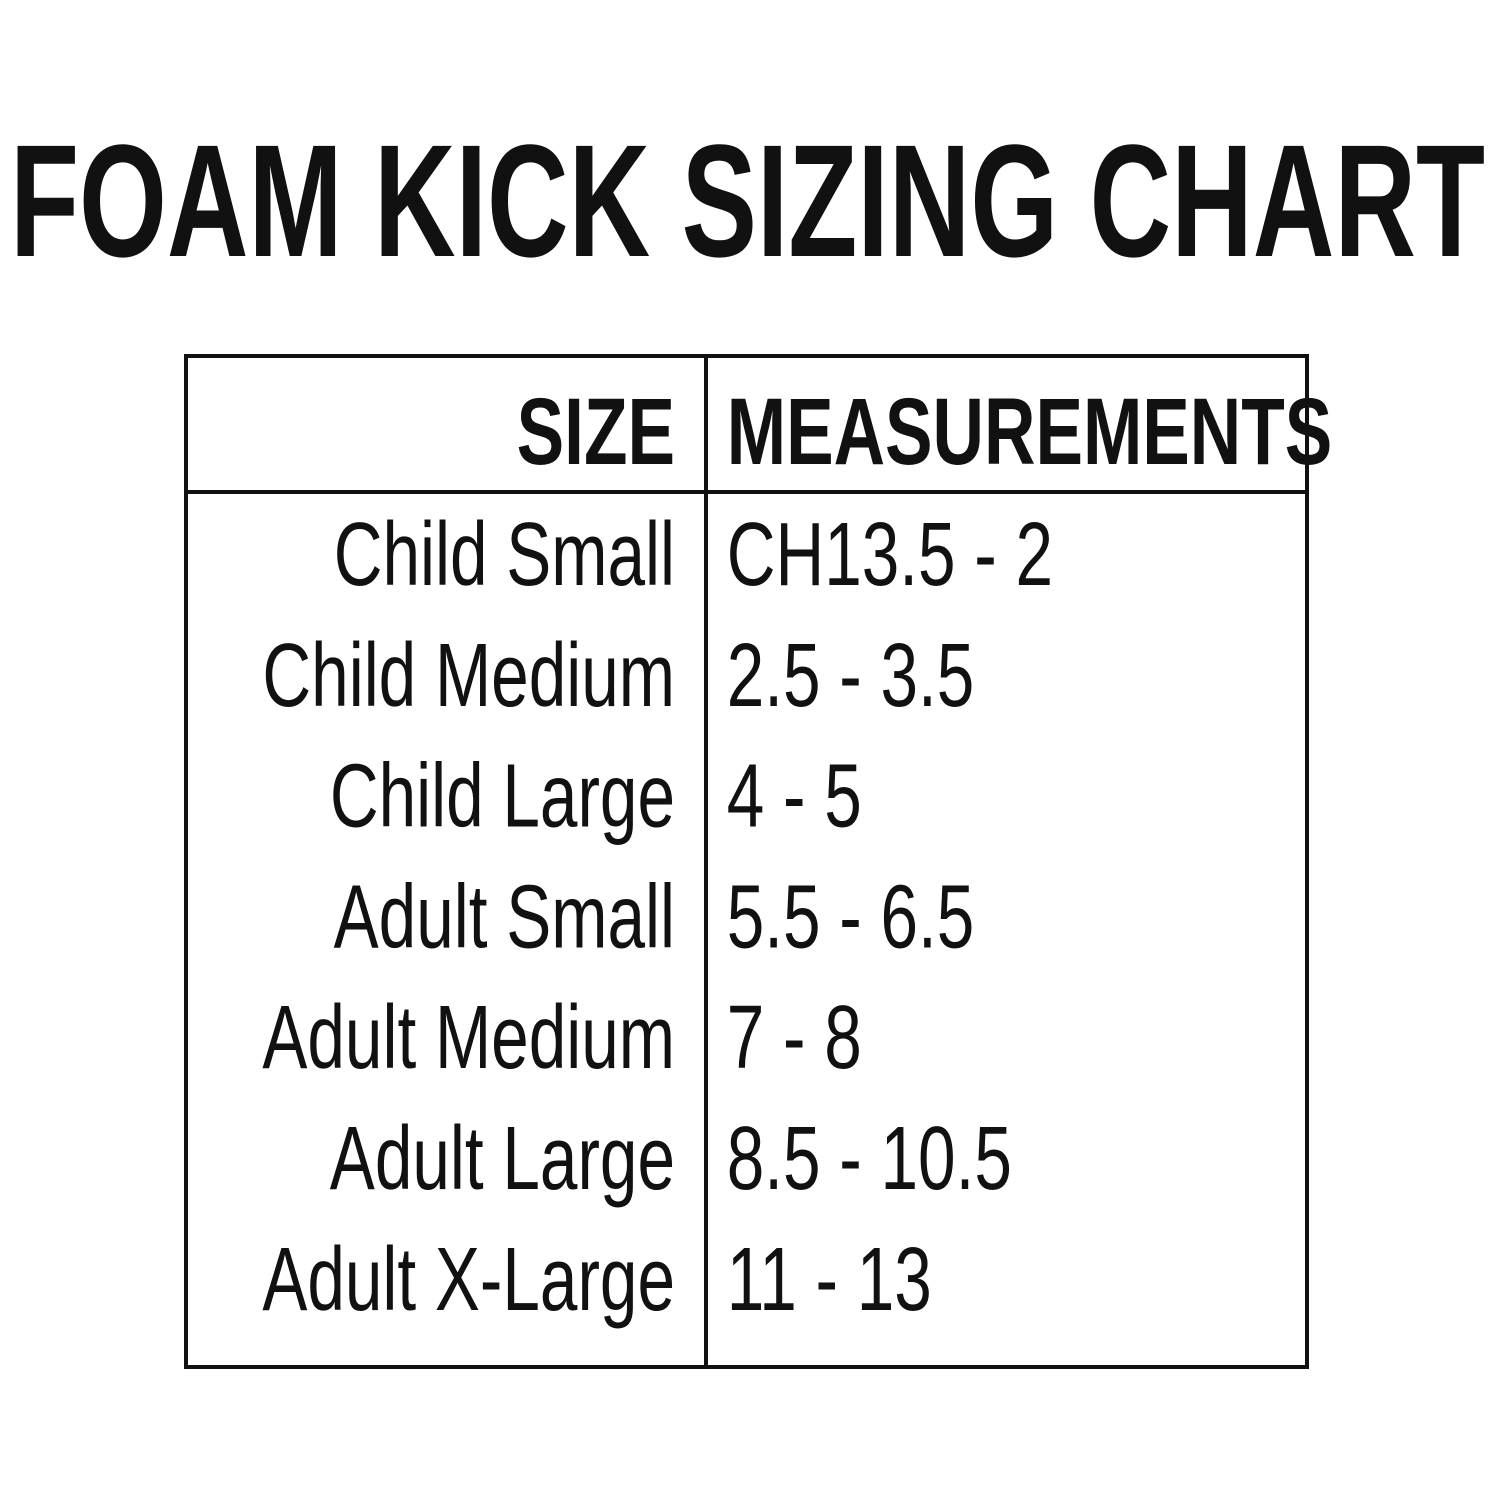 This screenshot has height=1499, width=1499. Describe the element at coordinates (502, 795) in the screenshot. I see `size-cell: Child Large` at that location.